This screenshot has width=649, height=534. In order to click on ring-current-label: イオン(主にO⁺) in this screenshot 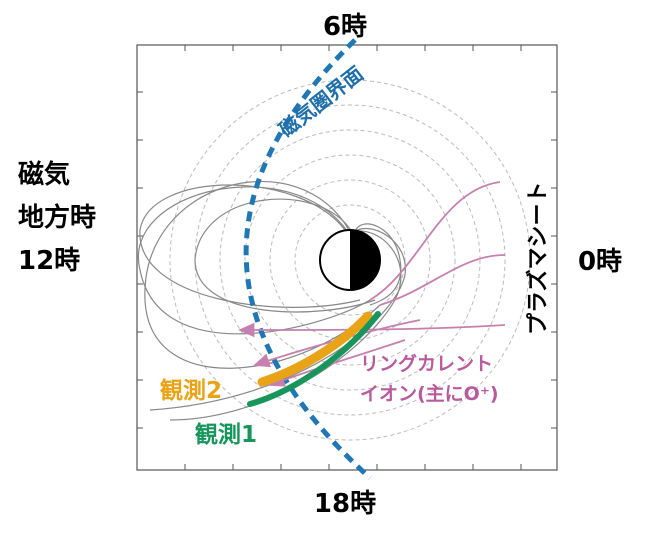, I will do `click(429, 394)`.